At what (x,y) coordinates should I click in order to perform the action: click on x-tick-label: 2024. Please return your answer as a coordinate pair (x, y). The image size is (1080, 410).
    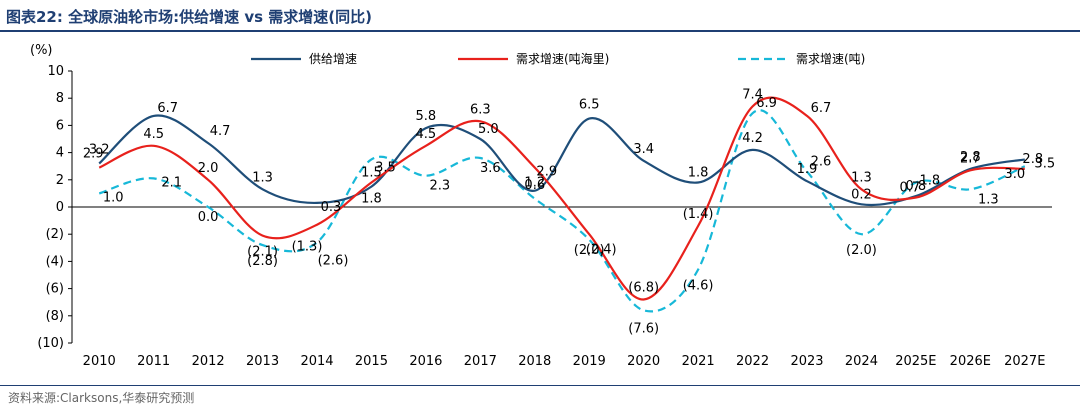
    Looking at the image, I should click on (861, 361).